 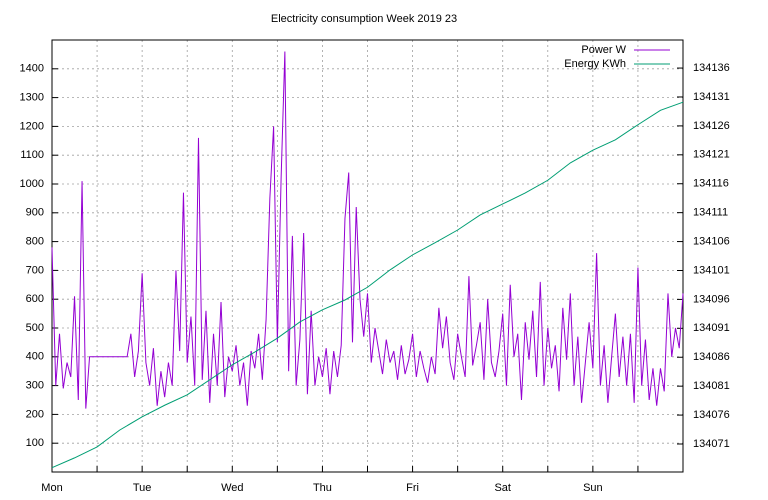 I want to click on x-tick-label: Thu, so click(x=322, y=488).